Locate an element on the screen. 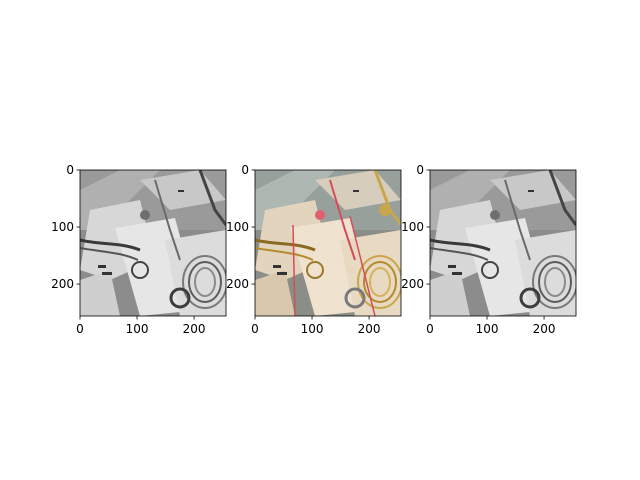 The height and width of the screenshot is (480, 640). x-tick-label-1-200: 200 is located at coordinates (194, 329).